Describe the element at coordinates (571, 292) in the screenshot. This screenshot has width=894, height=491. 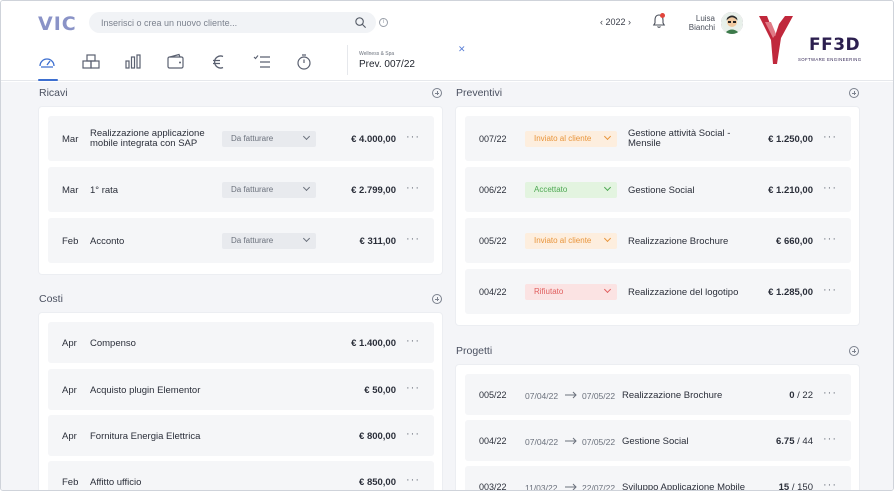
I see `status-dropdown: Rifiutato` at that location.